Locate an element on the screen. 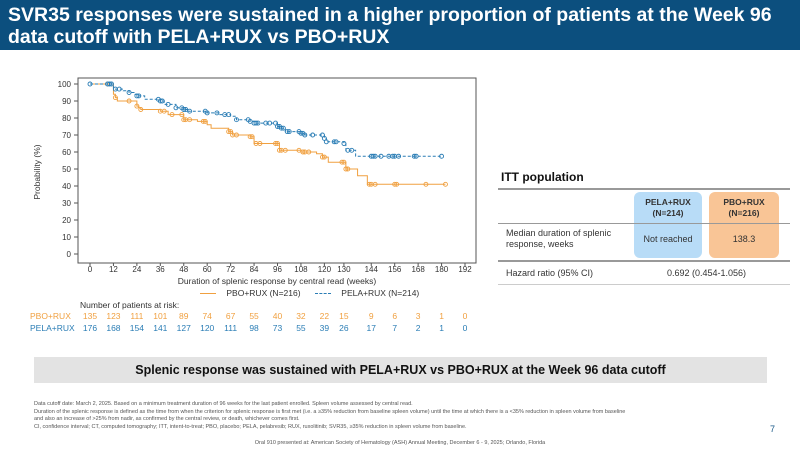 Image resolution: width=800 pixels, height=450 pixels. risk-count: 74 is located at coordinates (207, 316).